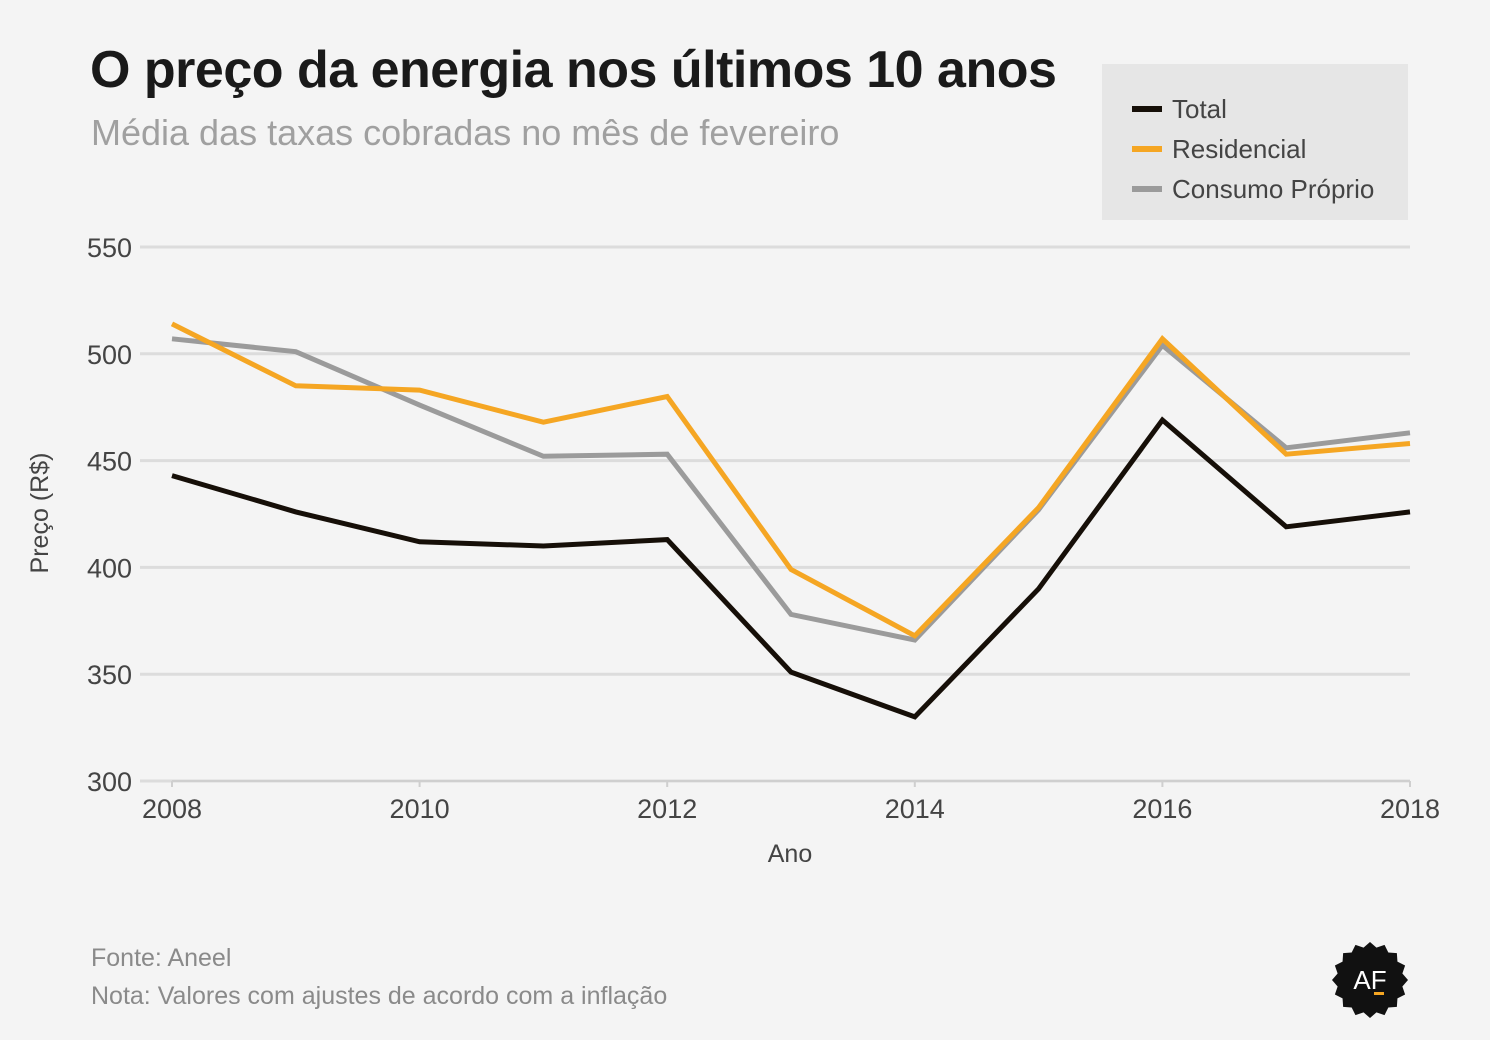  What do you see at coordinates (790, 854) in the screenshot?
I see `x-axis-label: Ano` at bounding box center [790, 854].